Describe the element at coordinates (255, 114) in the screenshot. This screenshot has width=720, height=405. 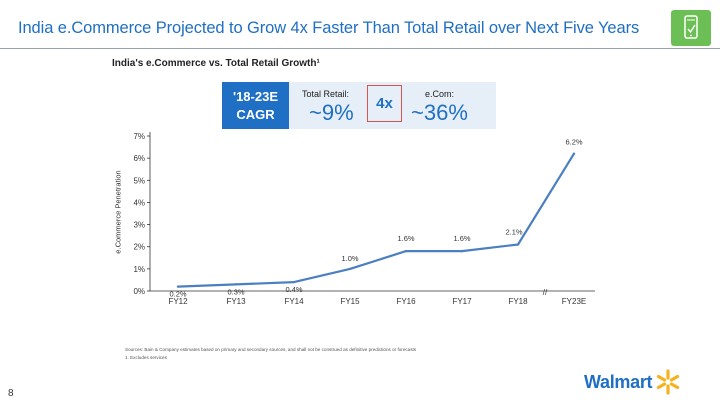
I see `cagr-label: CAGR` at that location.